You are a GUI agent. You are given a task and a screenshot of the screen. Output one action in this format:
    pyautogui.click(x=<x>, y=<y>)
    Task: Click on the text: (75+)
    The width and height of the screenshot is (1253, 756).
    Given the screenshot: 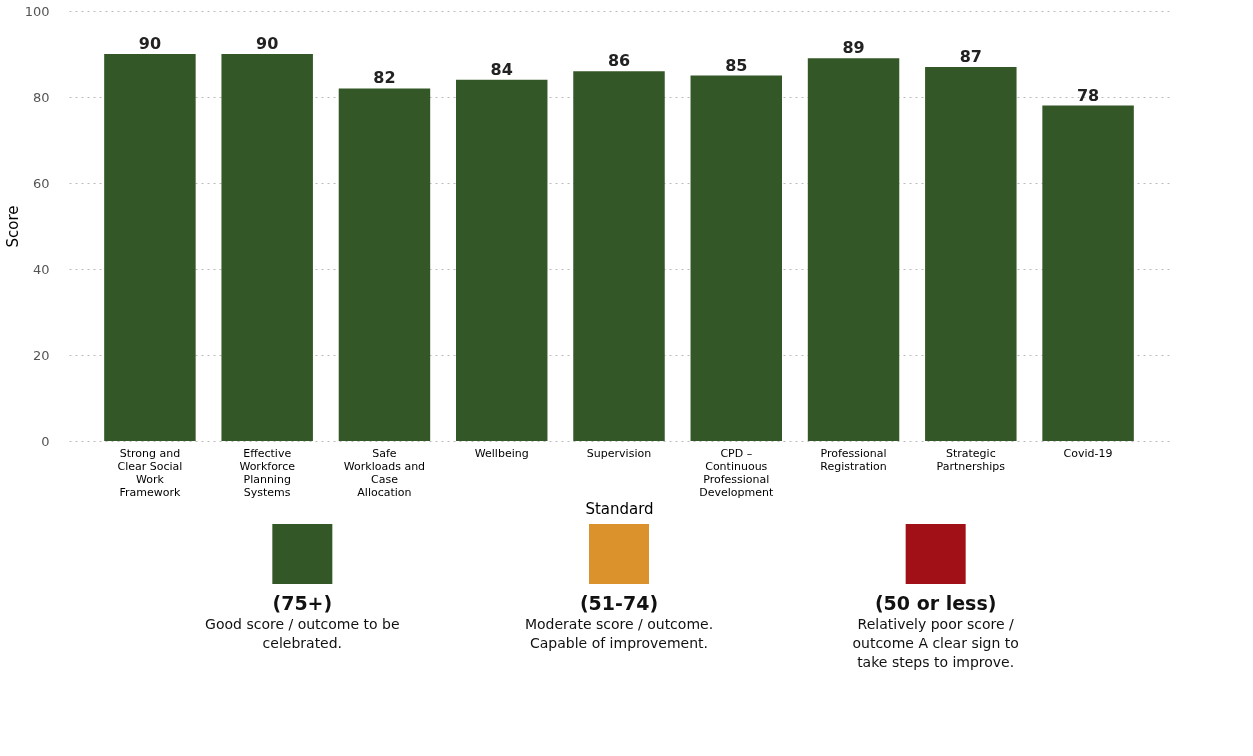 What is the action you would take?
    pyautogui.click(x=302, y=603)
    